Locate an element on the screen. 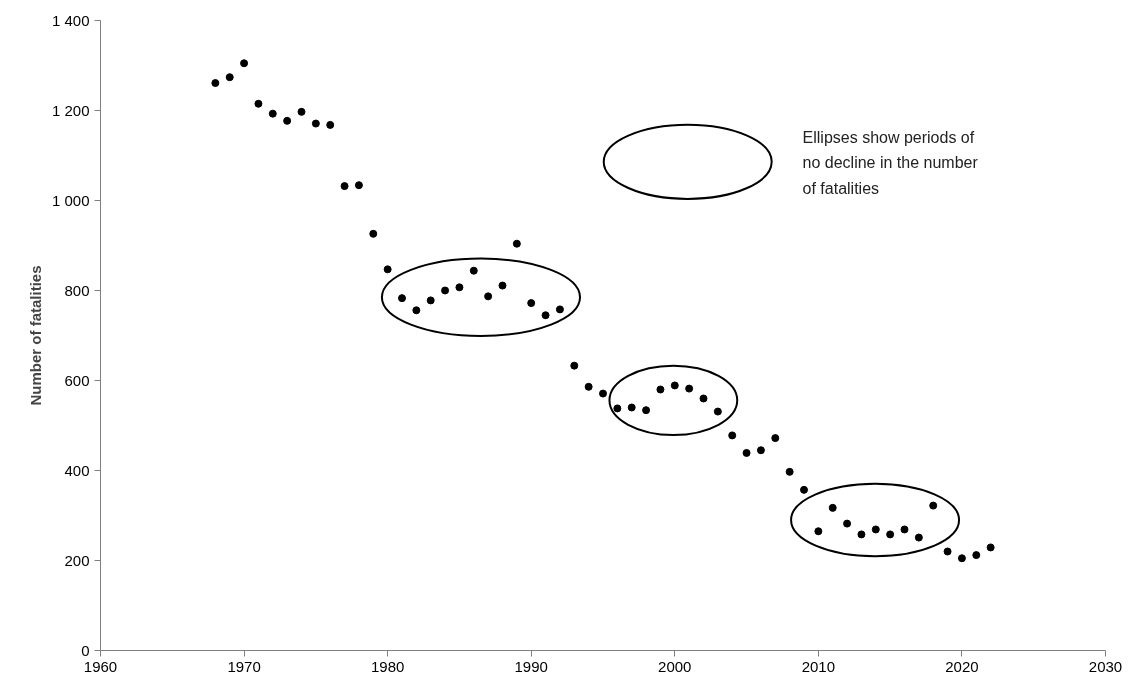  annotation: Ellipses show periods of no decline in the number of fatalities is located at coordinates (890, 162).